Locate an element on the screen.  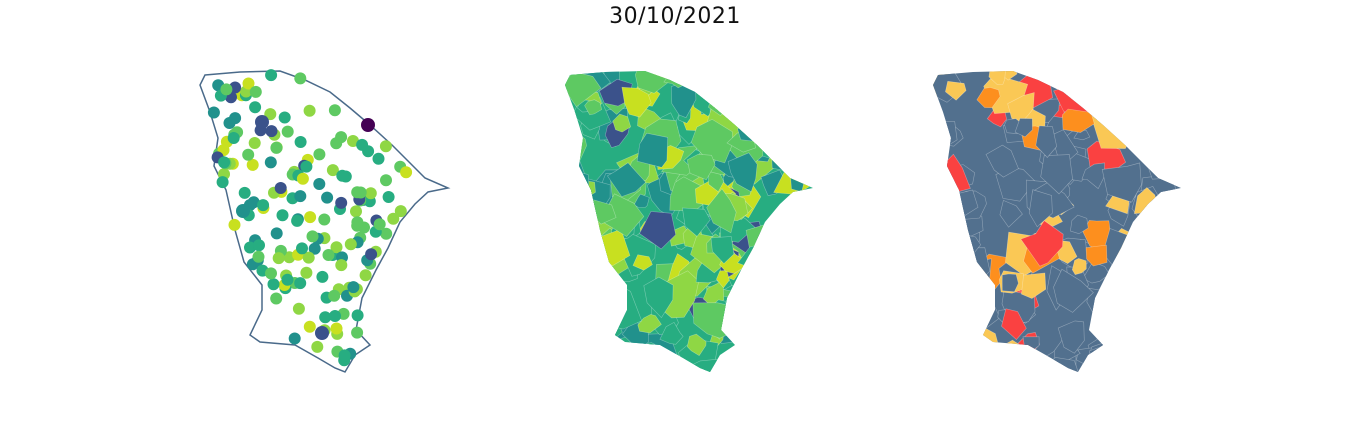
municipality-points is located at coordinates (310, 218).